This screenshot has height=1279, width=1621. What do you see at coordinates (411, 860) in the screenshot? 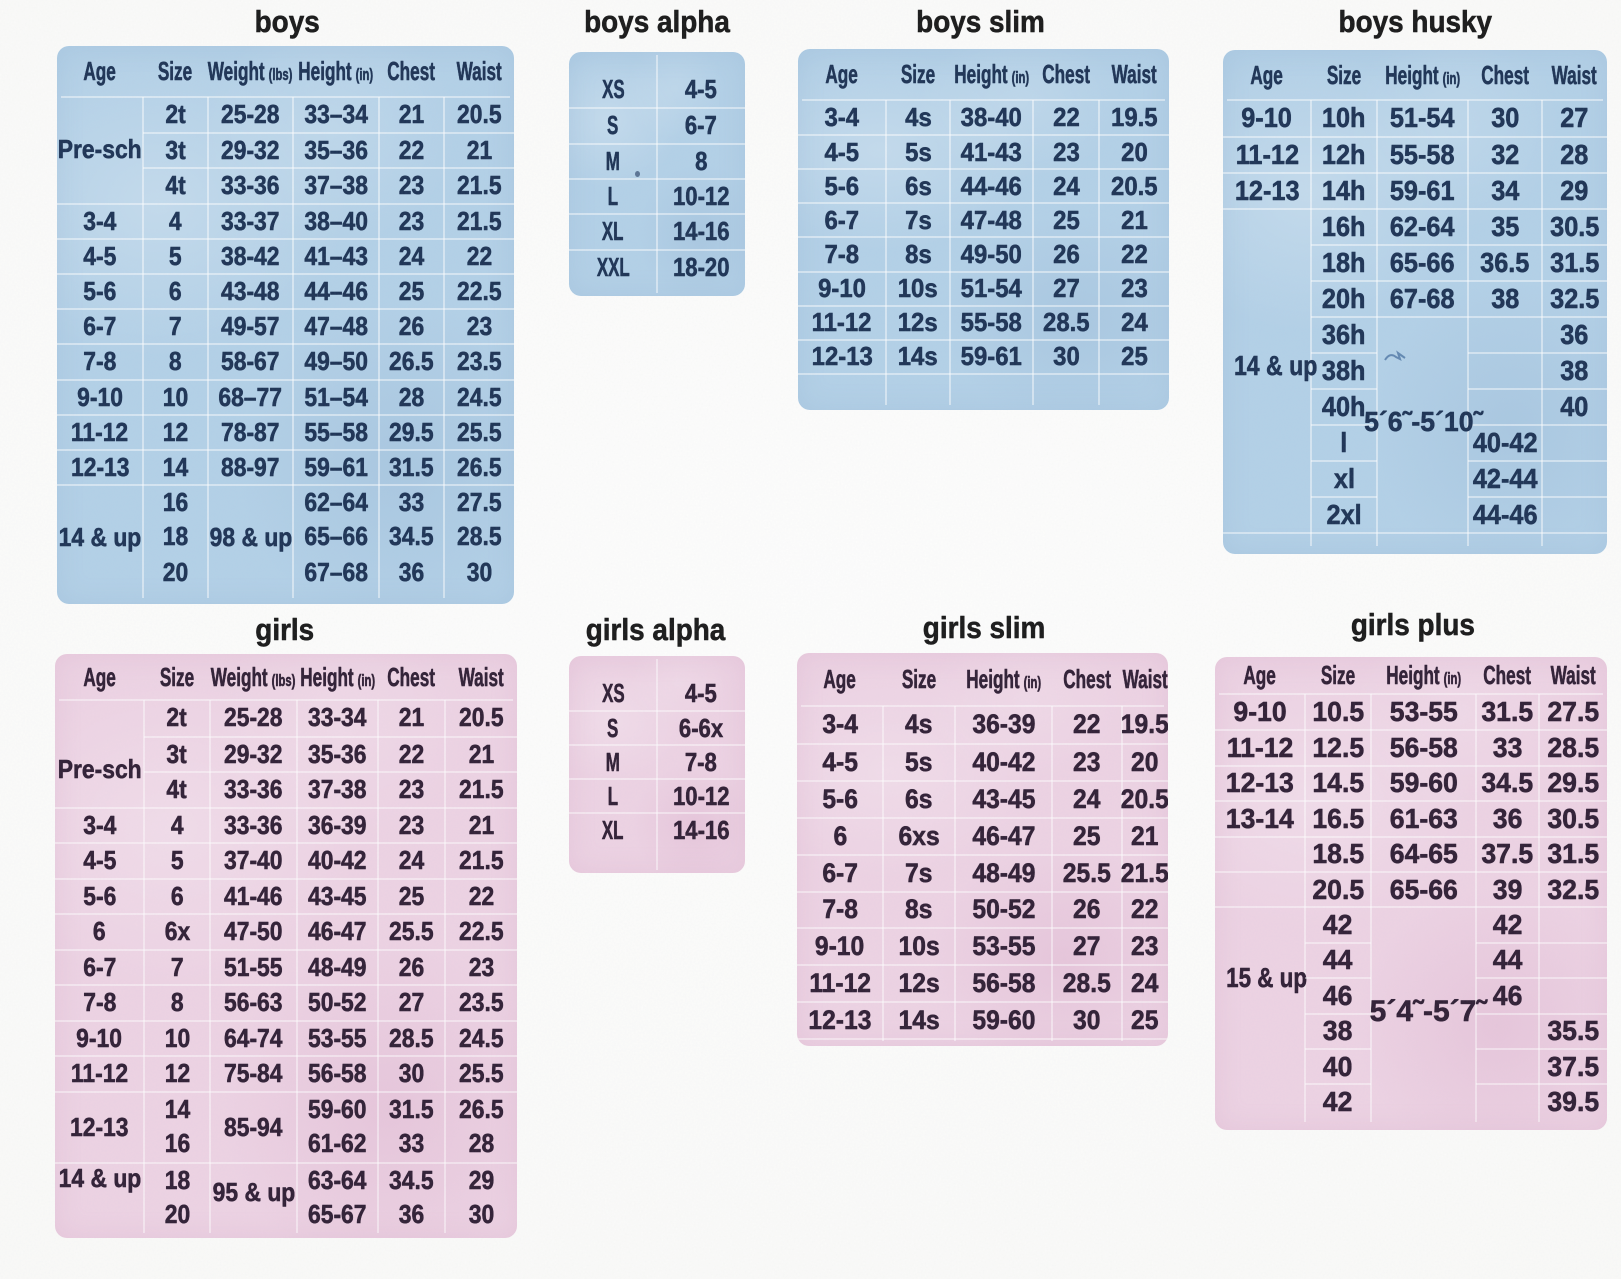
I see `table-cell: 24` at bounding box center [411, 860].